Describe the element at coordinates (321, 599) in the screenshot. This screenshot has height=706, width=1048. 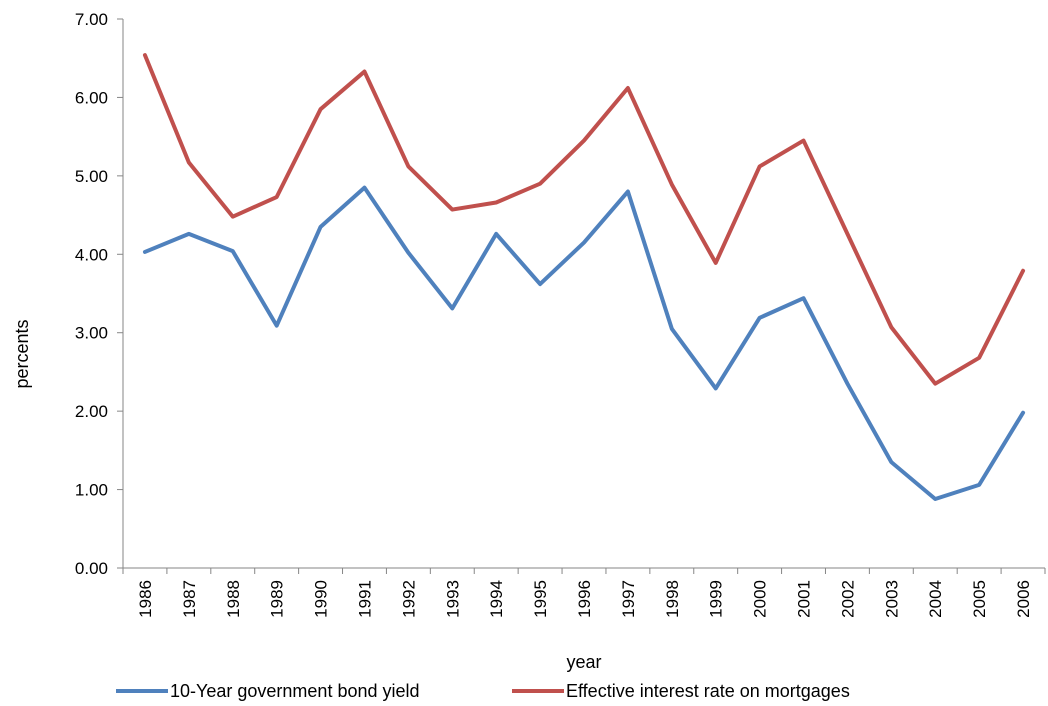
I see `x-tick-label: 1990` at that location.